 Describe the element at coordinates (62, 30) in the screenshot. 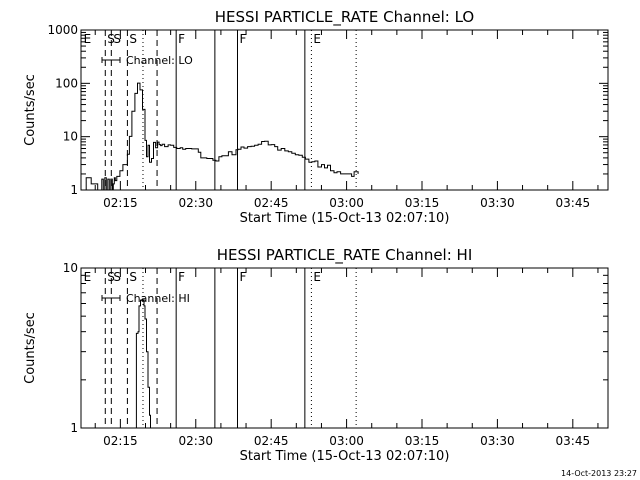

I see `y-tick-label: 1000` at that location.